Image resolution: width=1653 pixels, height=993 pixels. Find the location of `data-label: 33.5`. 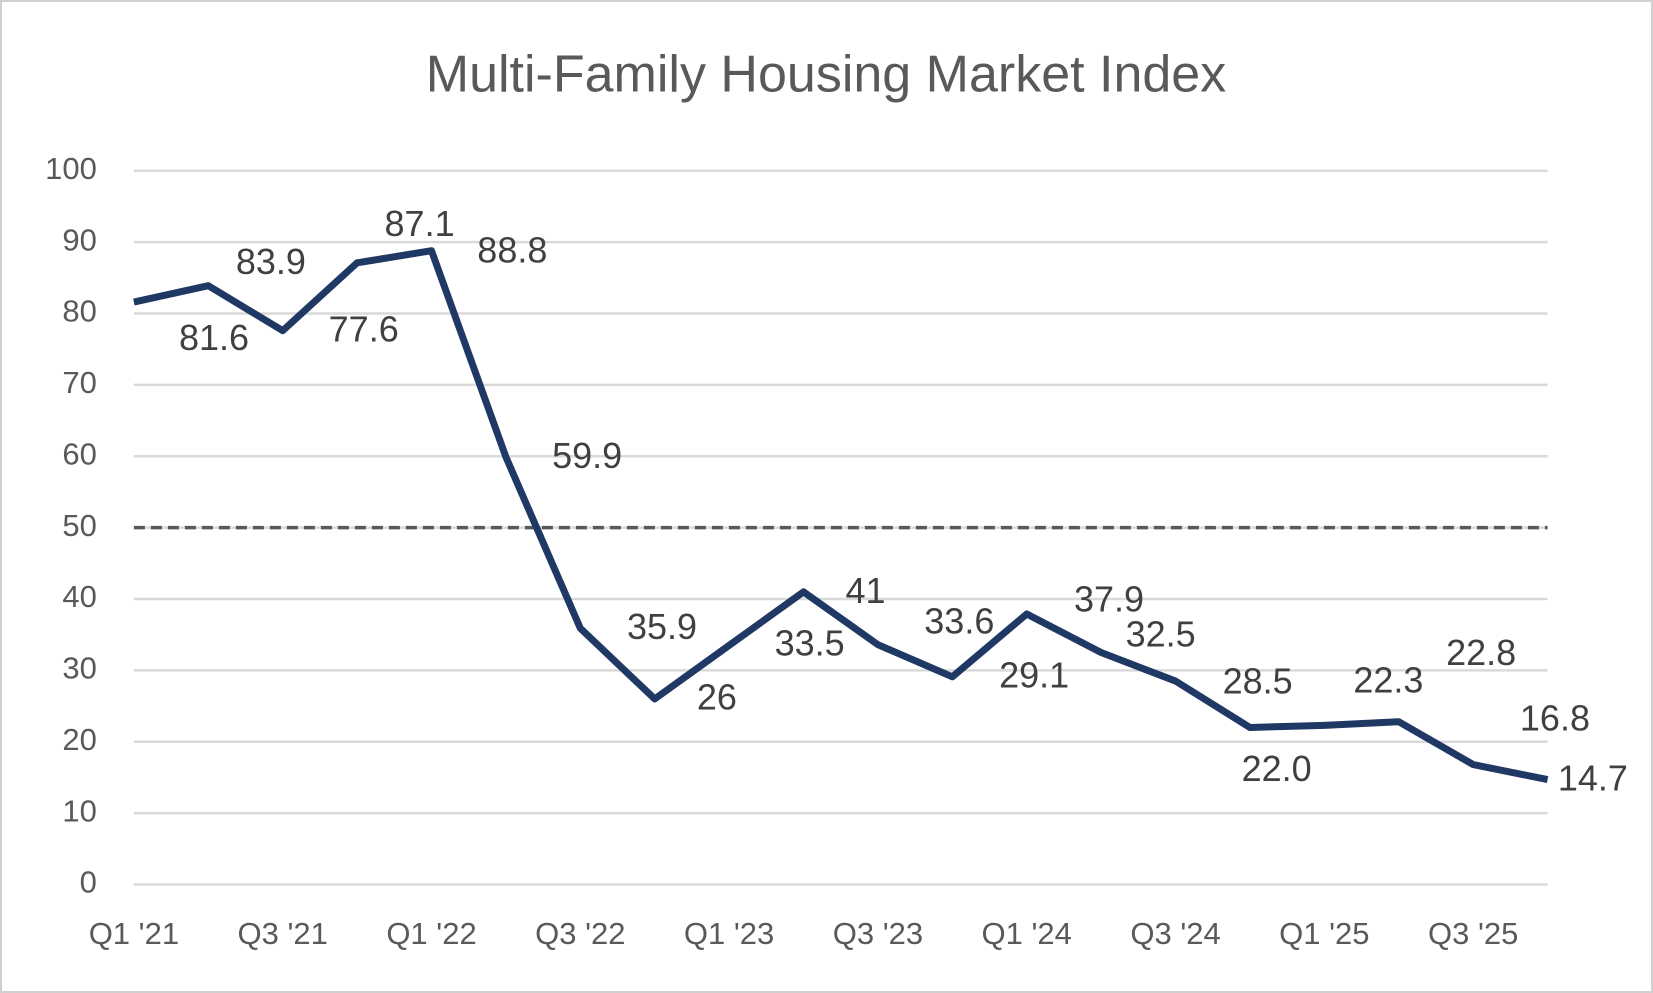

data-label: 33.5 is located at coordinates (810, 643).